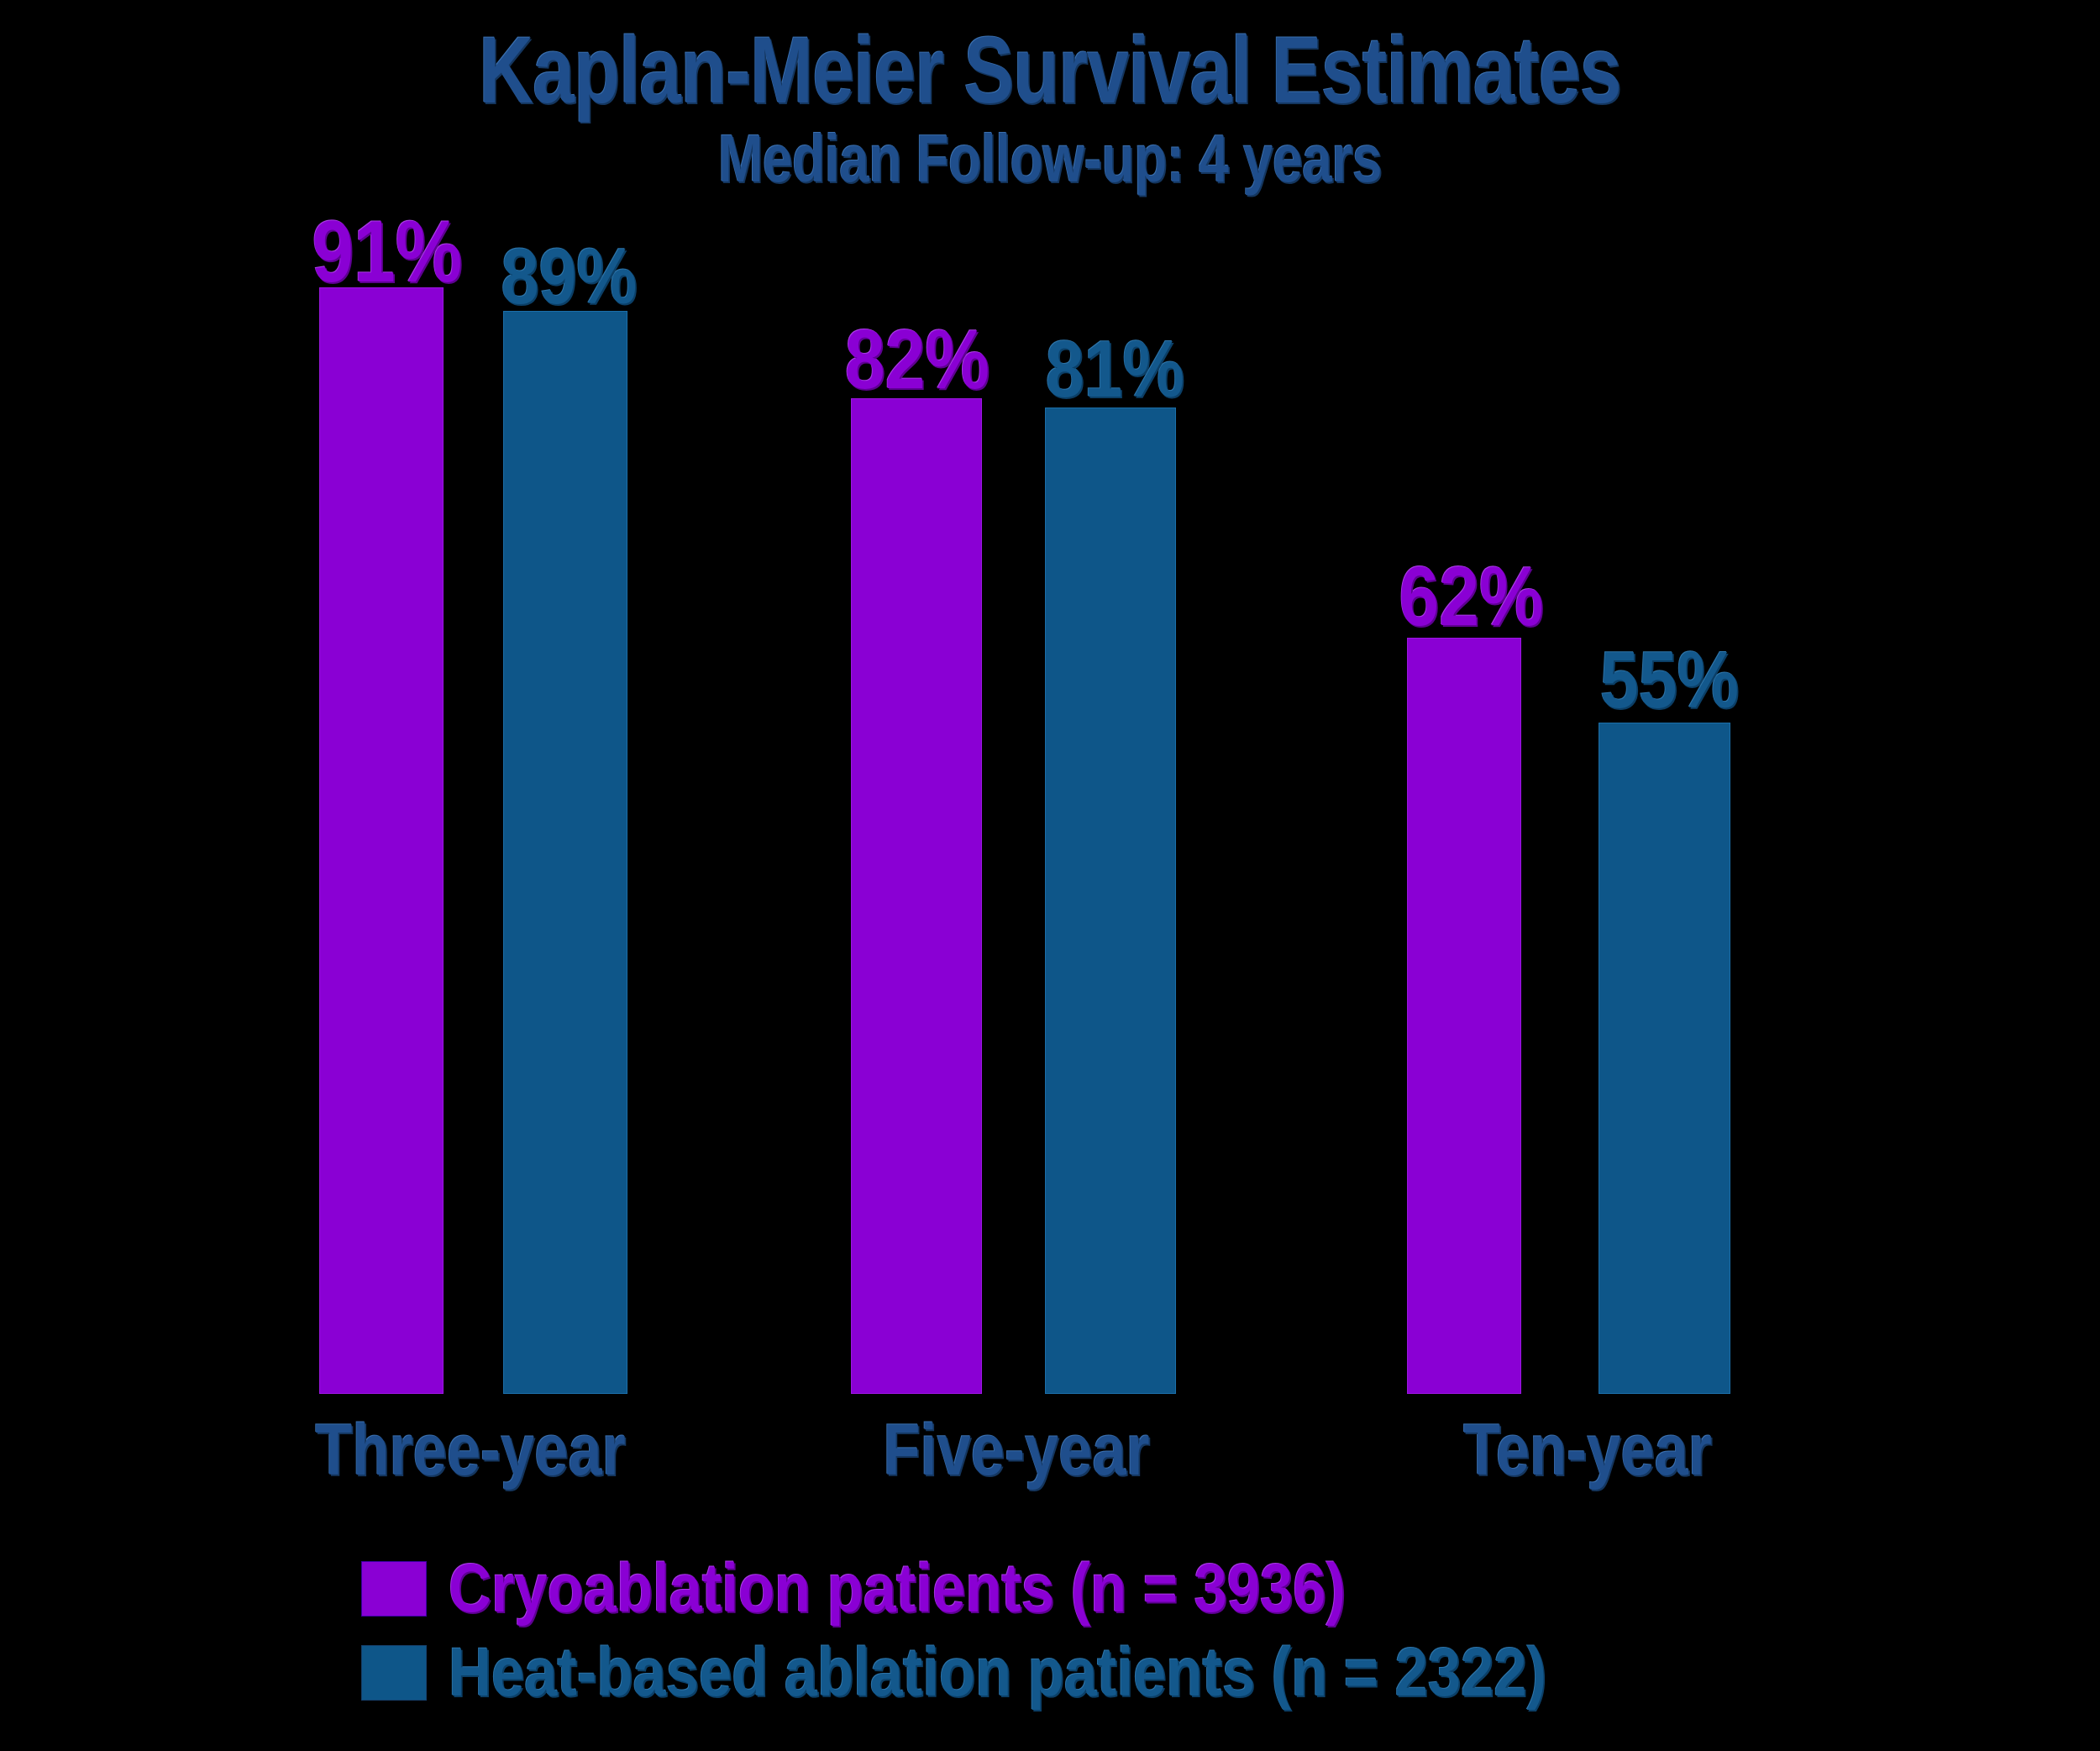 The width and height of the screenshot is (2100, 1751). What do you see at coordinates (1114, 369) in the screenshot?
I see `data-label-five-year-heat-based: 81%` at bounding box center [1114, 369].